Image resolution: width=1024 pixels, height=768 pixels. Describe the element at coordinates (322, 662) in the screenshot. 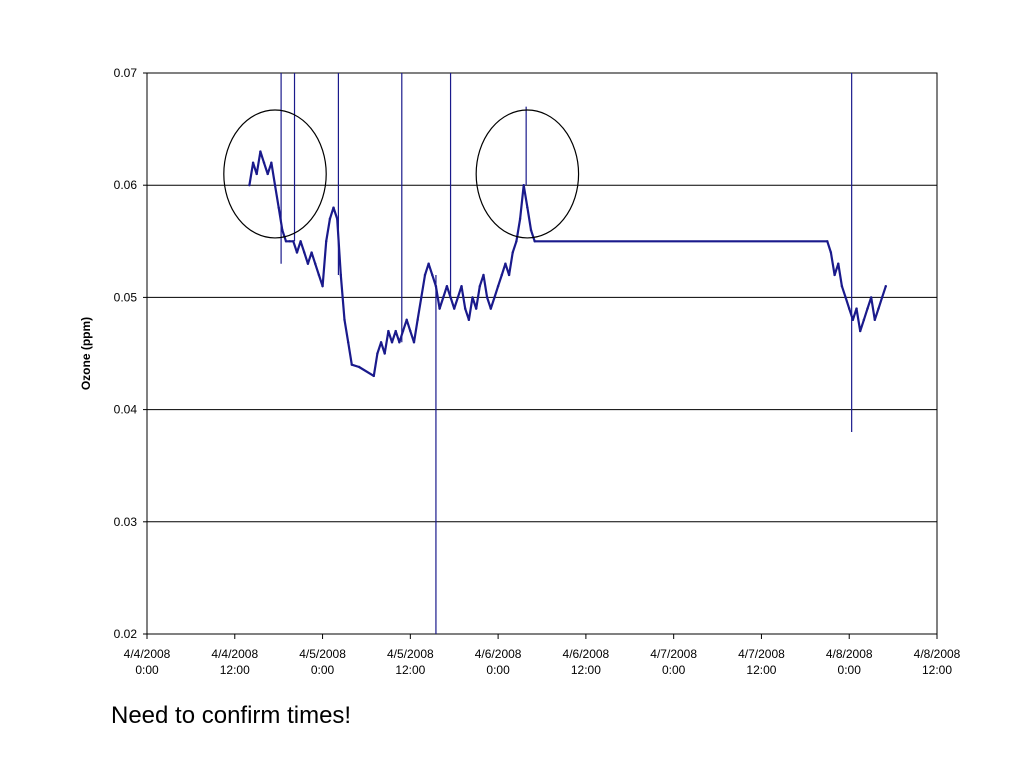

I see `x-tick-label: 4/5/2008 0:00` at that location.